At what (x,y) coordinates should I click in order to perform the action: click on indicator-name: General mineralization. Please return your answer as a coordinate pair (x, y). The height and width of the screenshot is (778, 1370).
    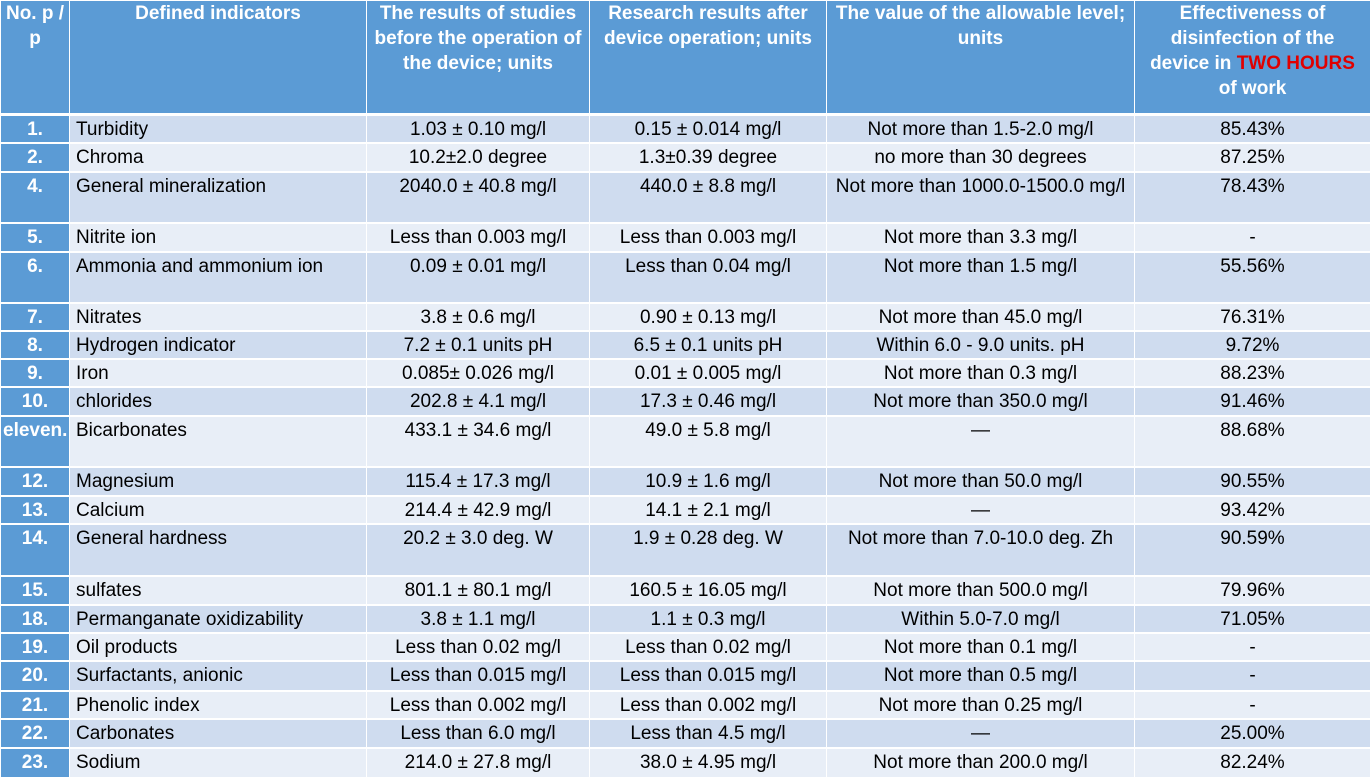
    Looking at the image, I should click on (218, 197).